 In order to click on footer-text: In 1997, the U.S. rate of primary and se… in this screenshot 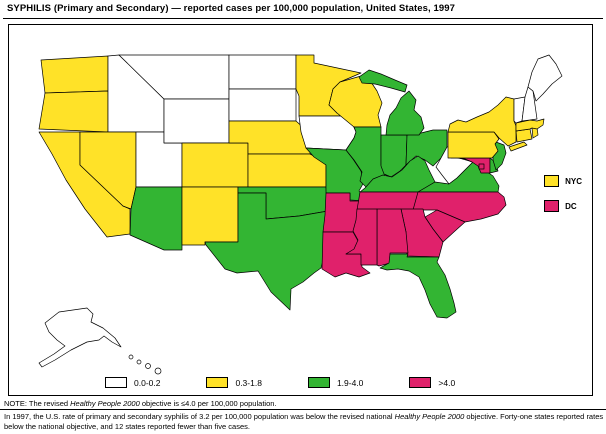, I will do `click(304, 422)`.